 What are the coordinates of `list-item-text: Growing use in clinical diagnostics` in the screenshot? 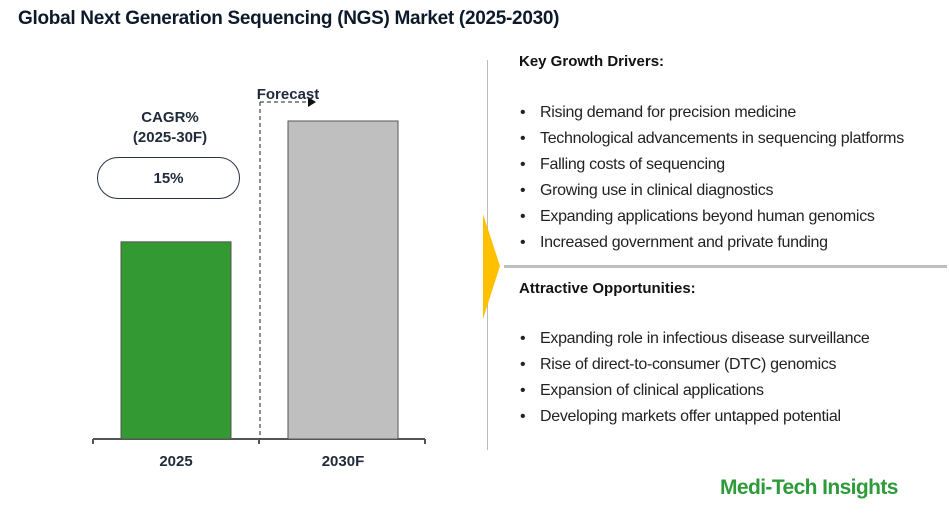 It's located at (657, 190).